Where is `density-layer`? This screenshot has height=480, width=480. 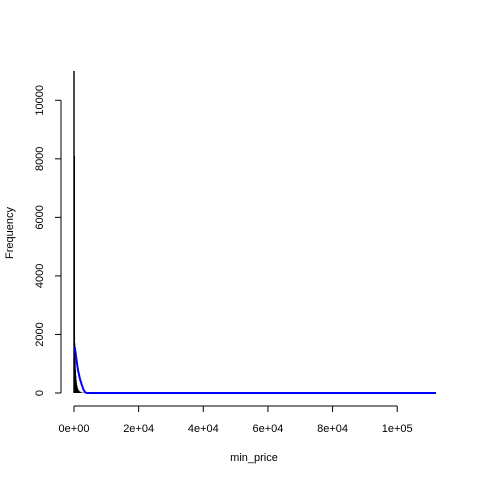 density-layer is located at coordinates (254, 370).